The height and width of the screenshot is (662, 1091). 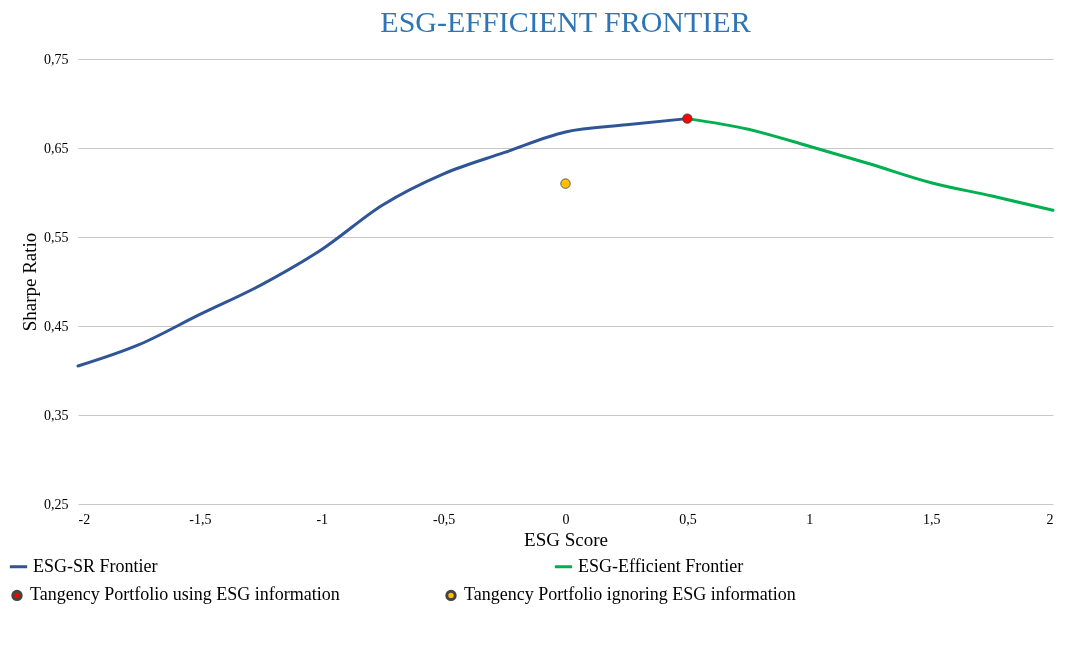 I want to click on y-tick-label: 0,25, so click(x=56, y=504).